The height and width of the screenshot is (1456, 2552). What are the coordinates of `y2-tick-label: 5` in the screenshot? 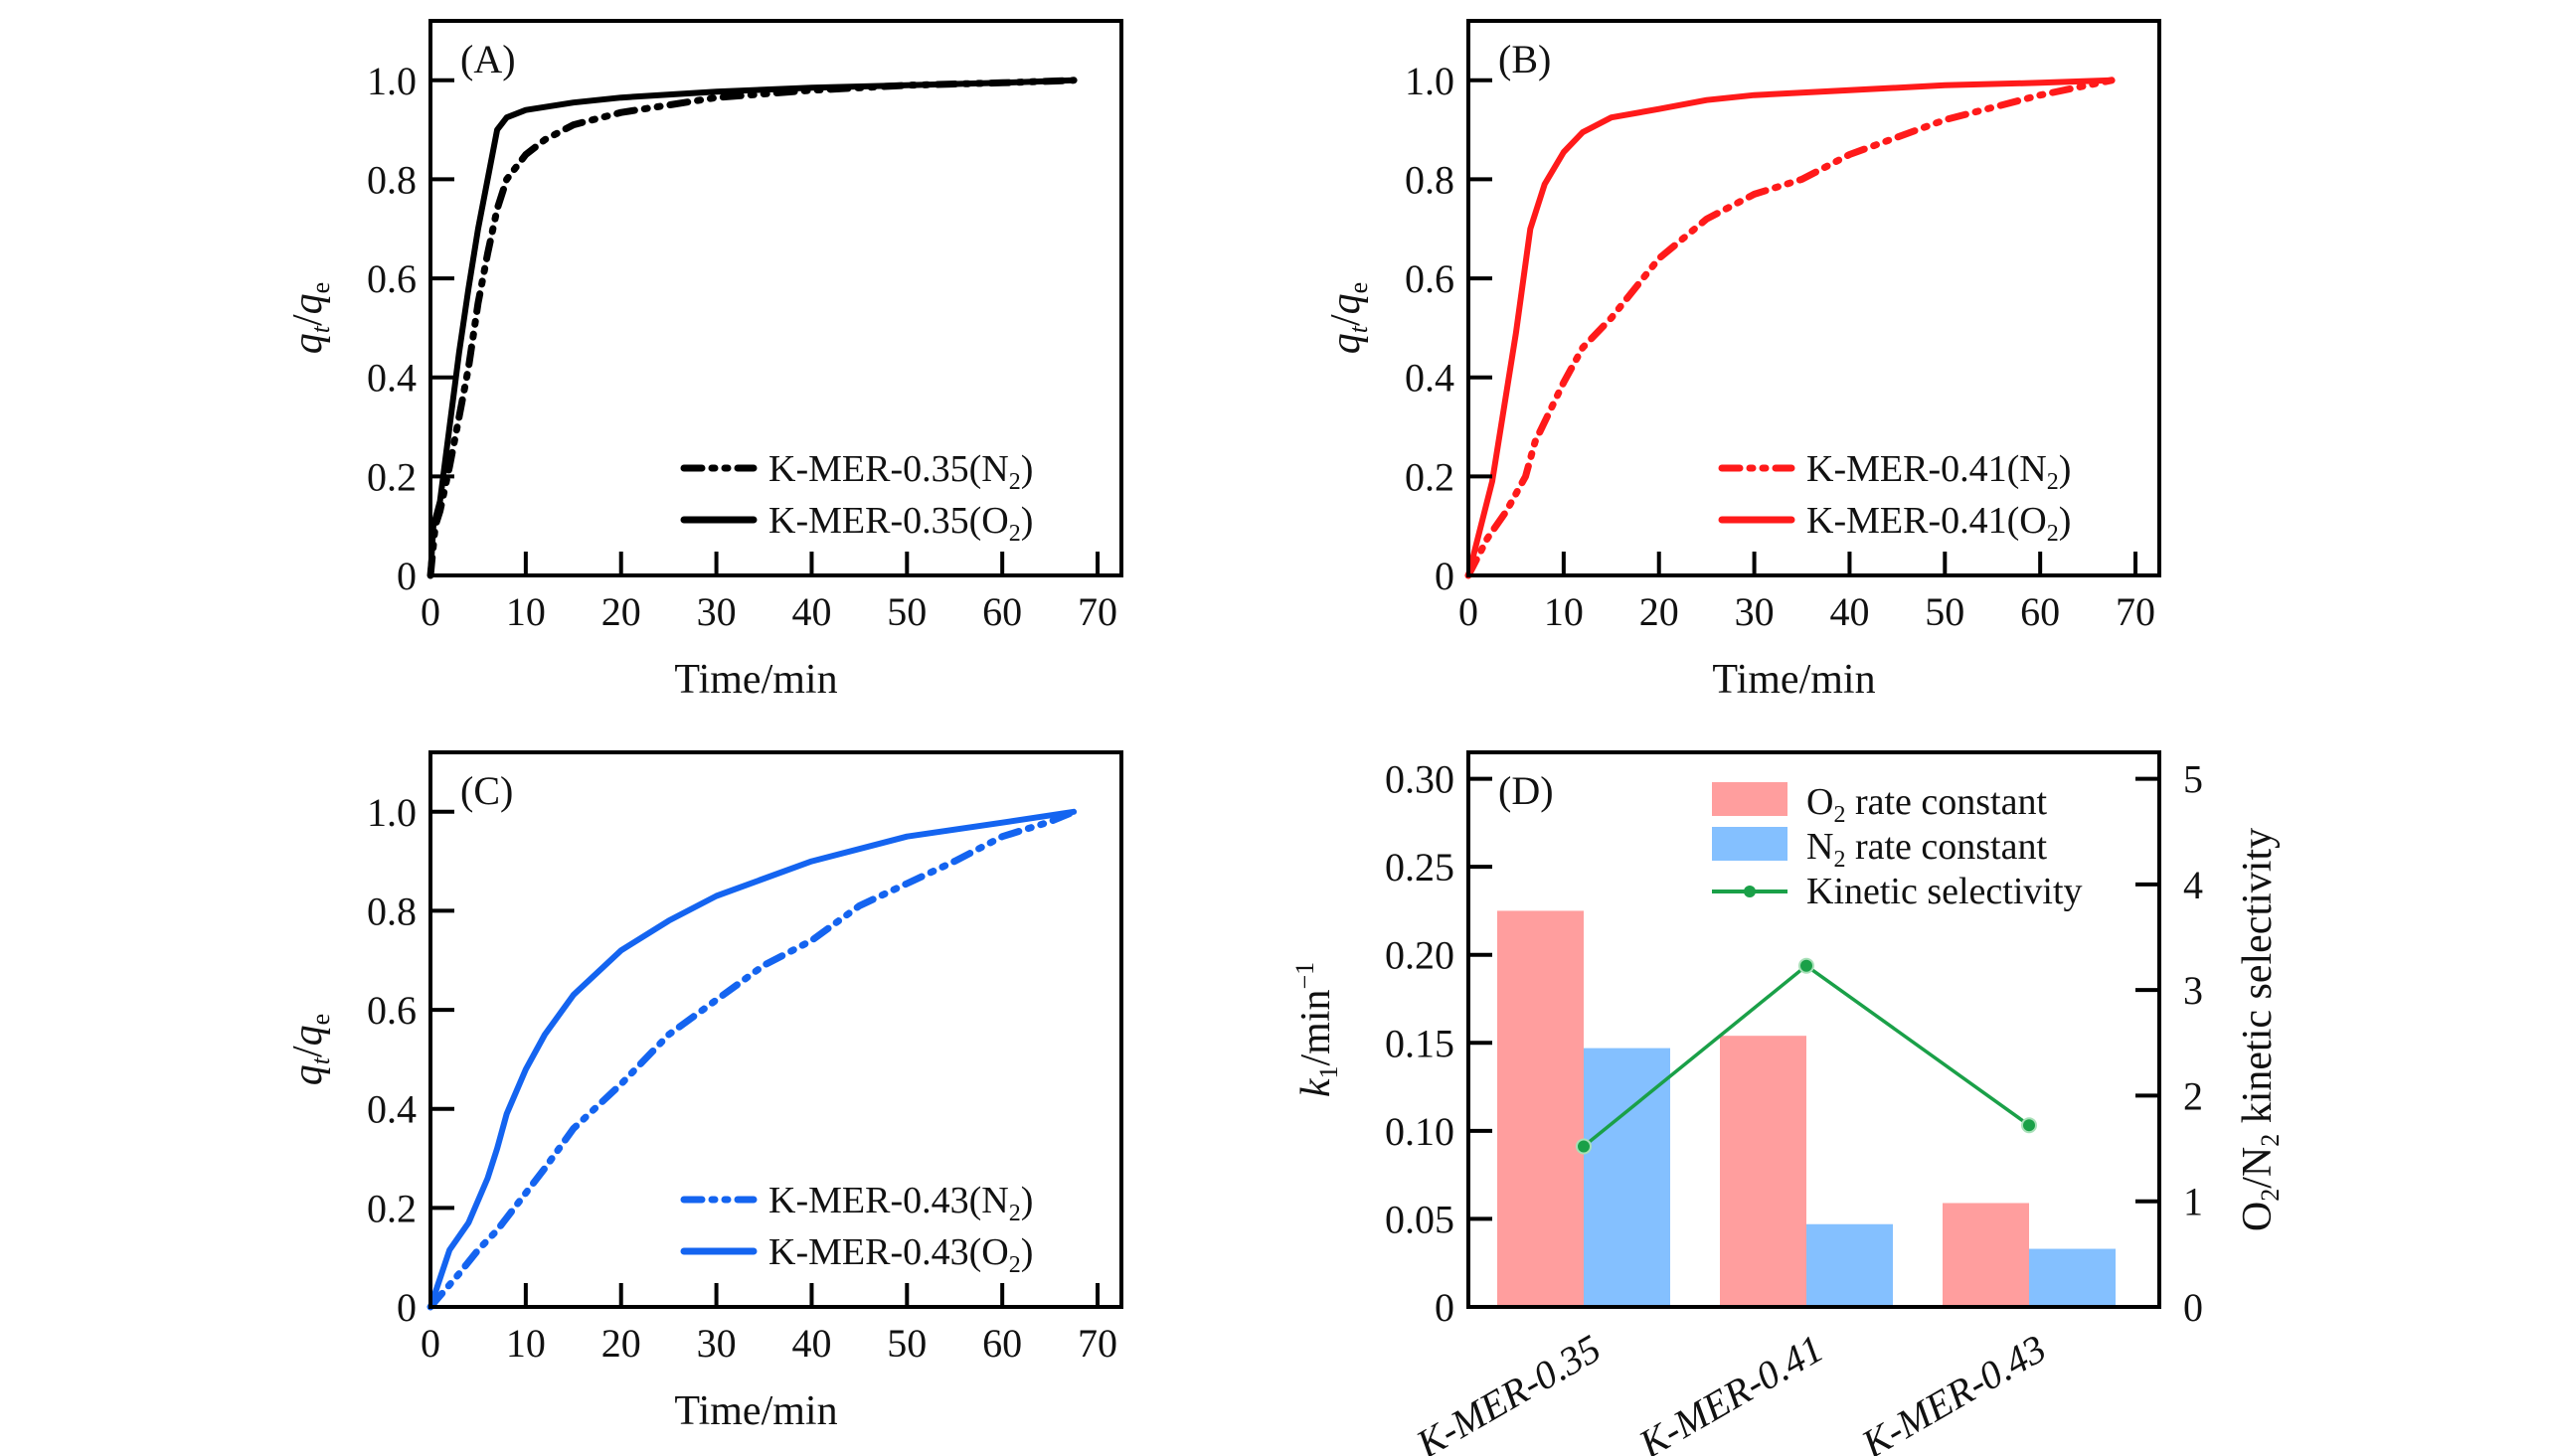 It's located at (2193, 779).